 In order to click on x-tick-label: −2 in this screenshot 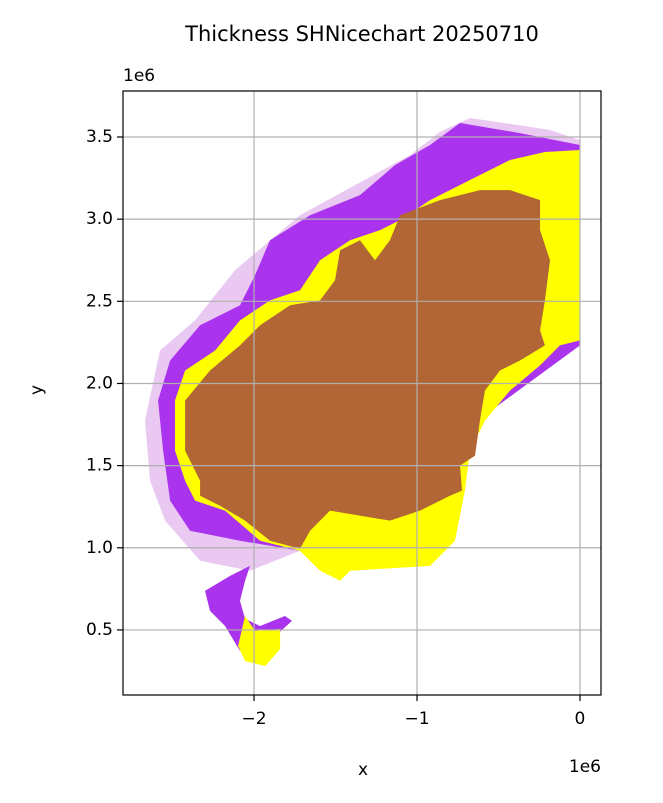, I will do `click(253, 719)`.